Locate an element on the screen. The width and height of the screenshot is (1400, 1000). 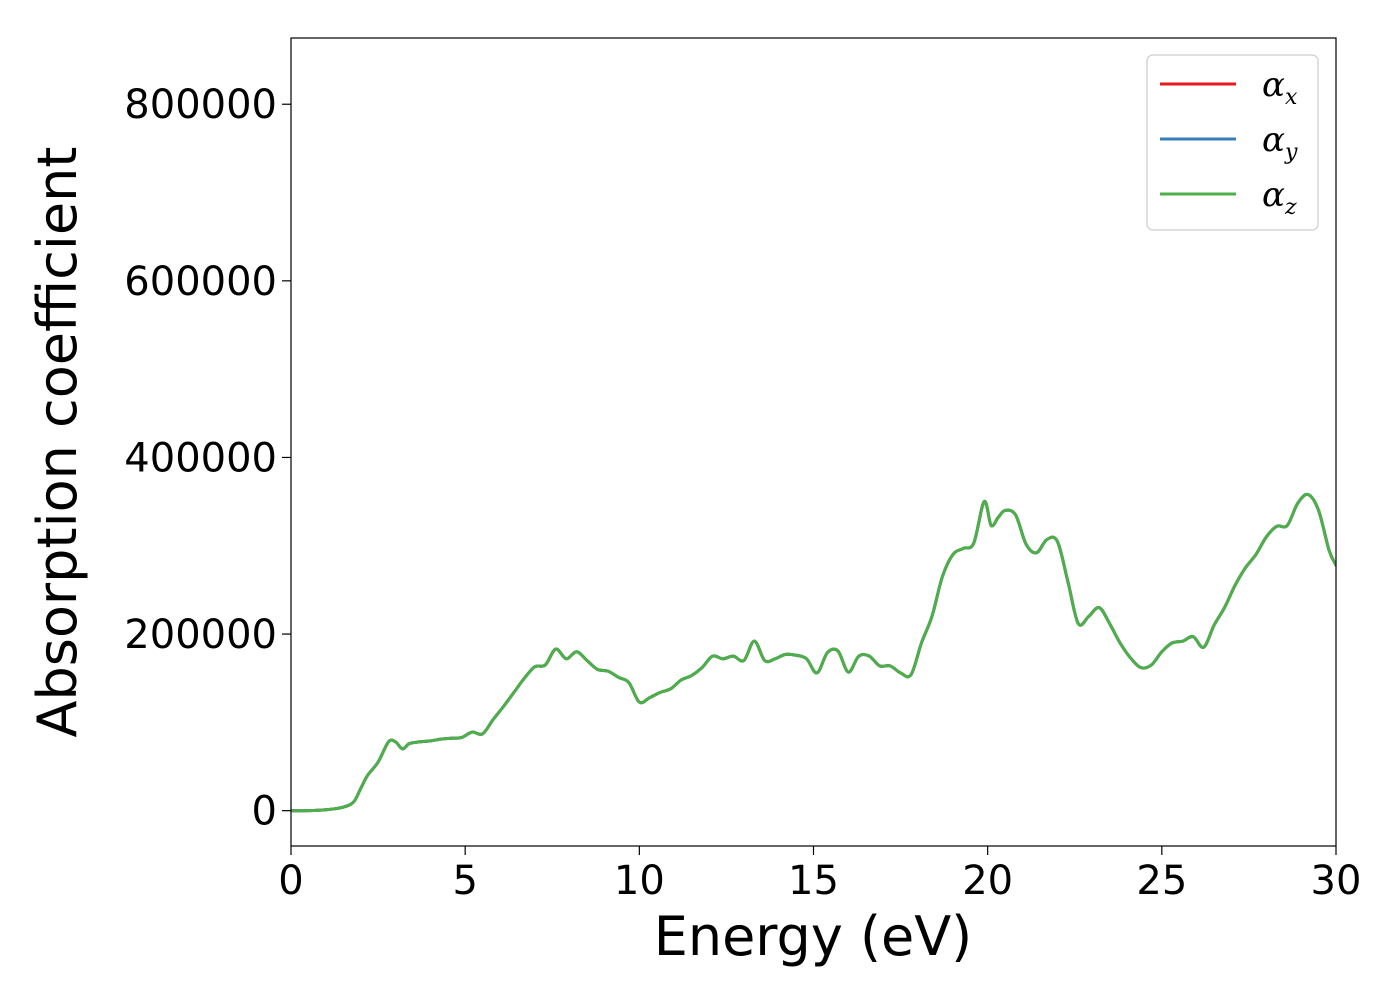
x-tick-label: 30 is located at coordinates (1336, 881).